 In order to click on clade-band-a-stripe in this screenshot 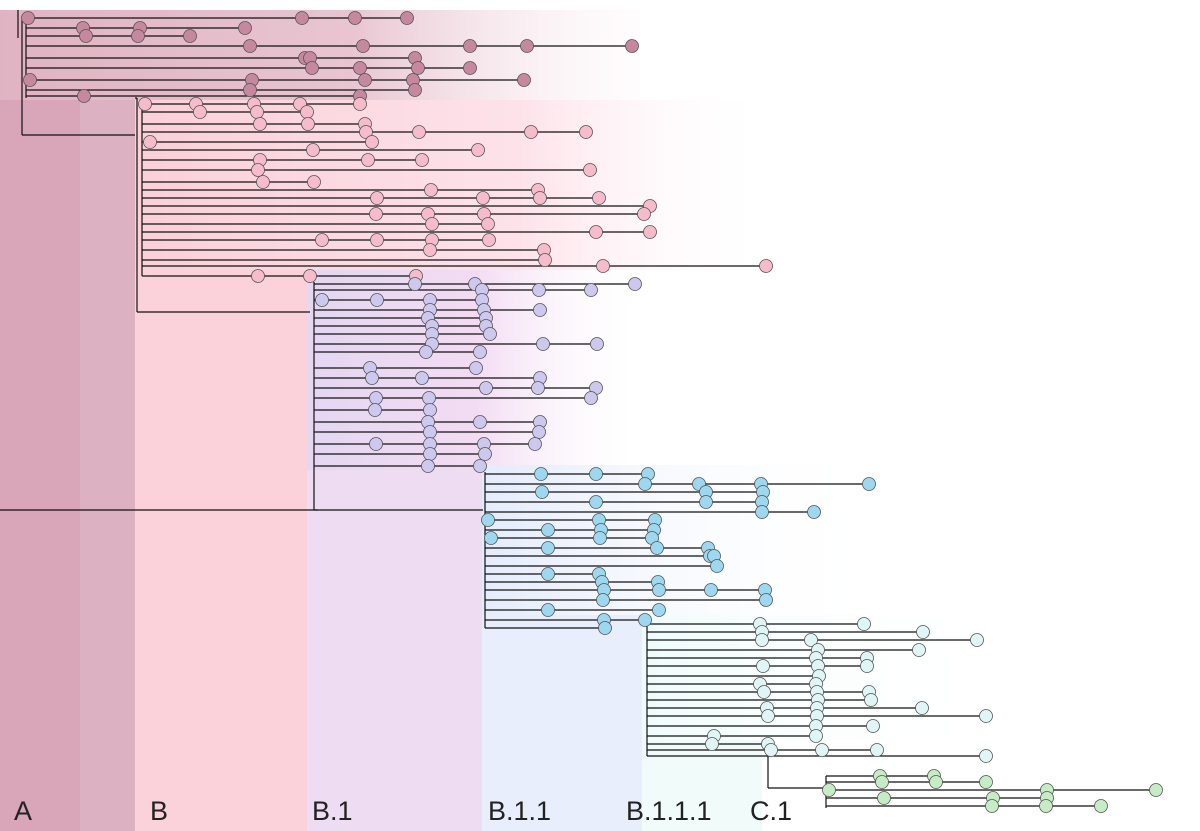, I will do `click(107, 465)`.